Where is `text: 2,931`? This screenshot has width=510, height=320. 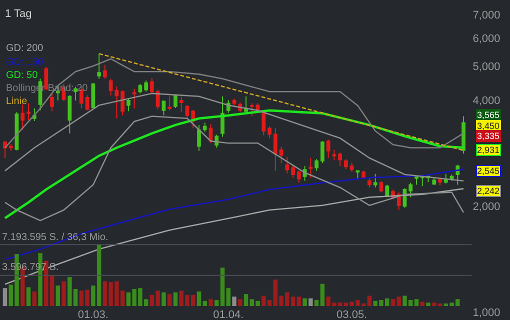
text: 2,931 is located at coordinates (488, 150).